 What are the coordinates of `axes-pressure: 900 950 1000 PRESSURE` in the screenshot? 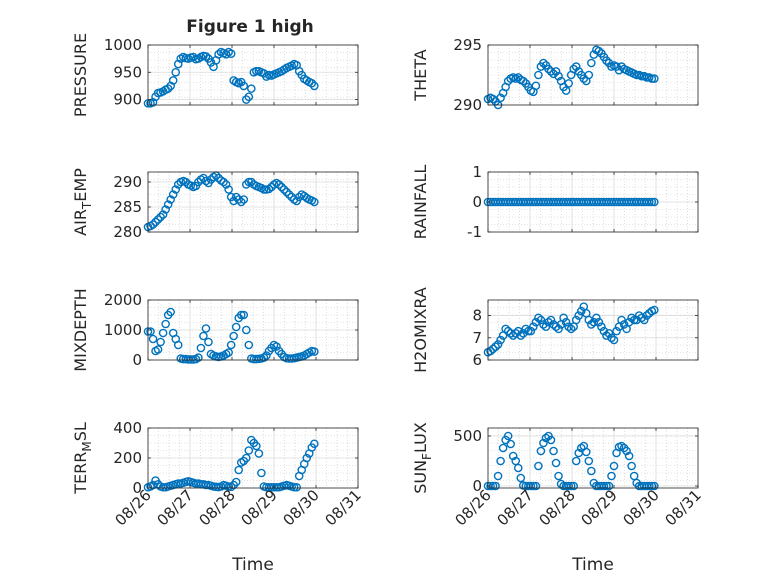 It's located at (215, 75).